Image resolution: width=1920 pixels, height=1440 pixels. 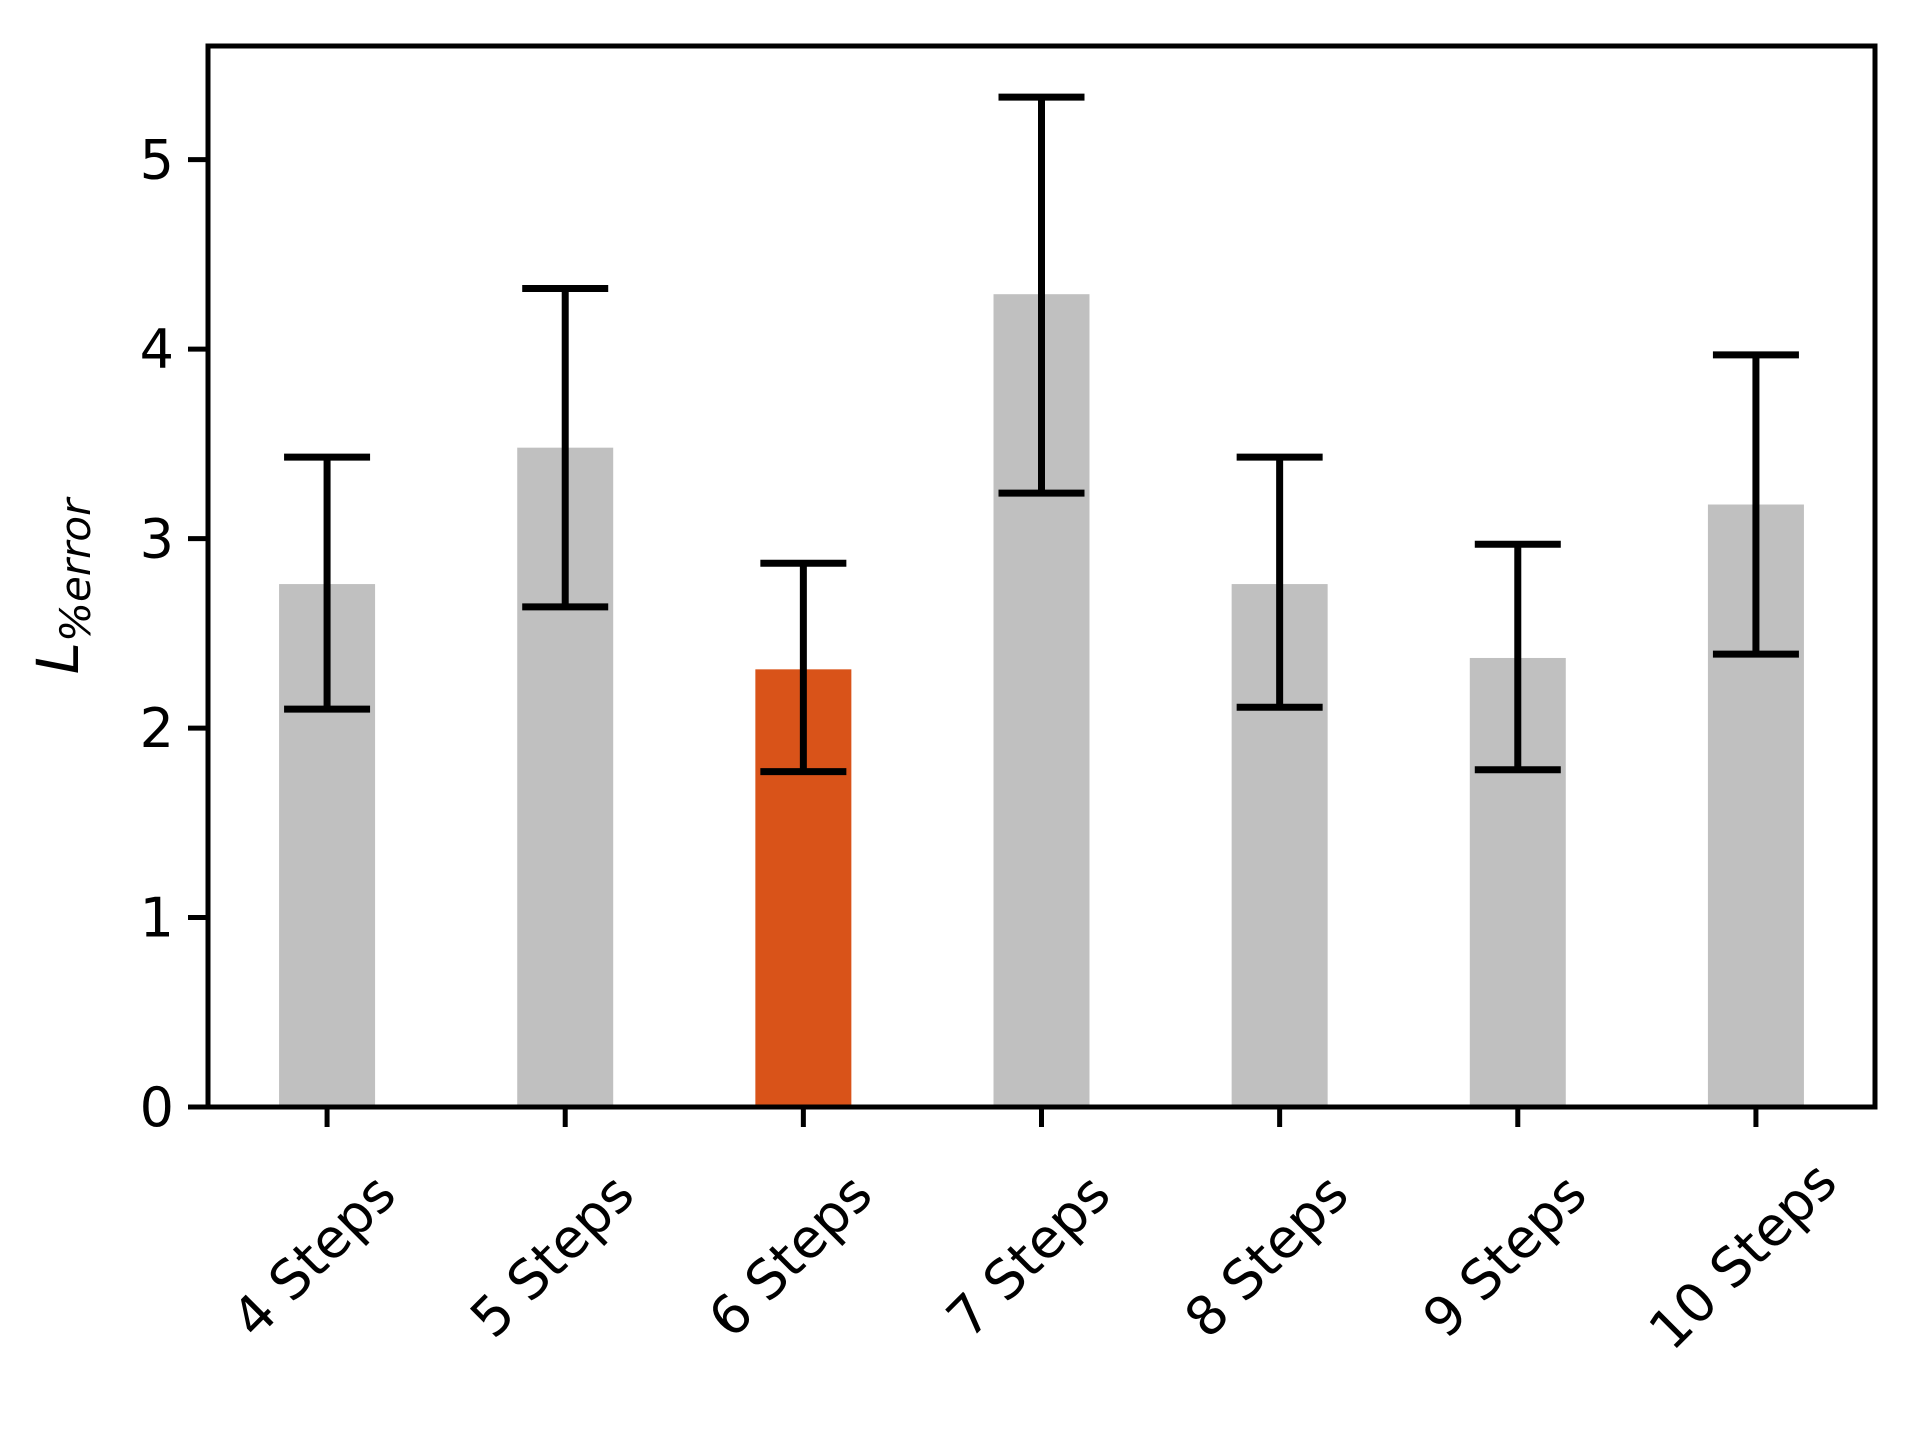 I want to click on y-tick-label: 3, so click(x=157, y=539).